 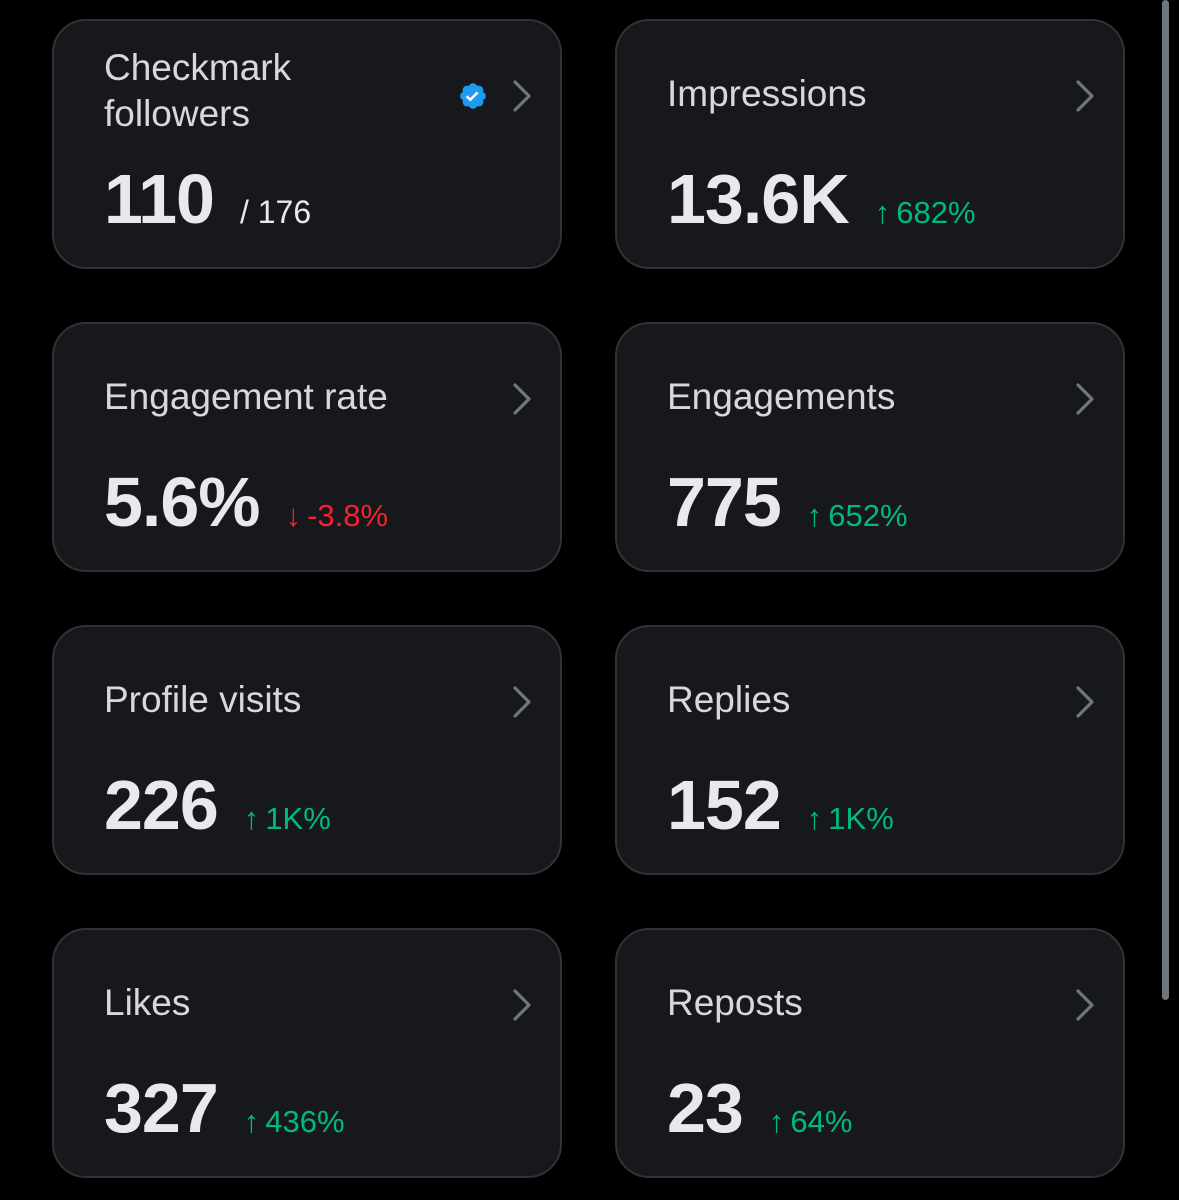 I want to click on value-row: 5.6% ↓ -3.8%, so click(x=246, y=502).